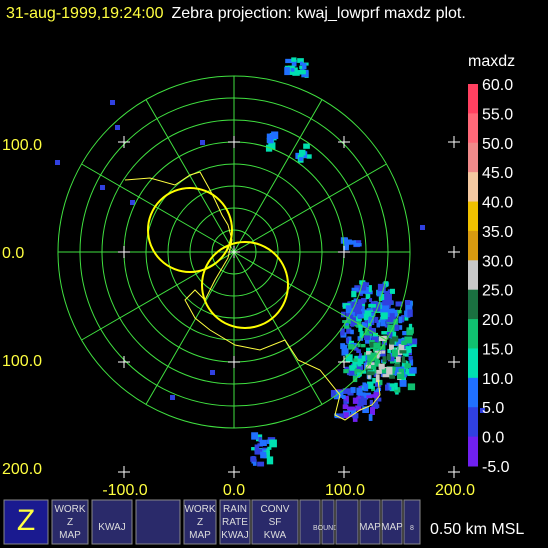  I want to click on button-label: Z, so click(26, 520).